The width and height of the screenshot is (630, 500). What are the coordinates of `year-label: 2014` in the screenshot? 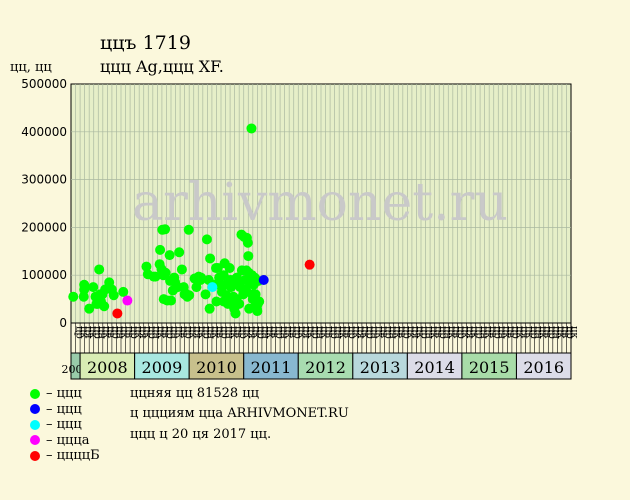 It's located at (434, 367).